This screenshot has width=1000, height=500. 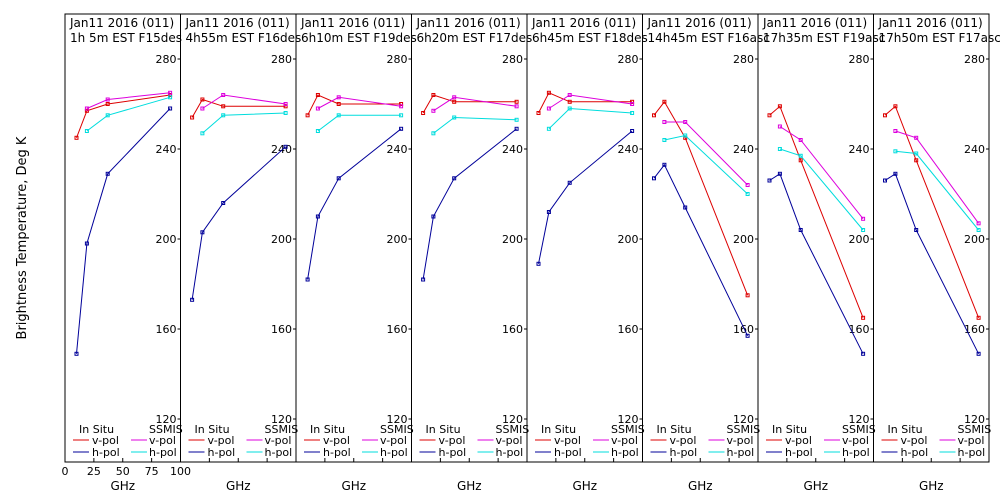 I want to click on panel-time-satellite: 4h55m EST F16des, so click(x=244, y=38).